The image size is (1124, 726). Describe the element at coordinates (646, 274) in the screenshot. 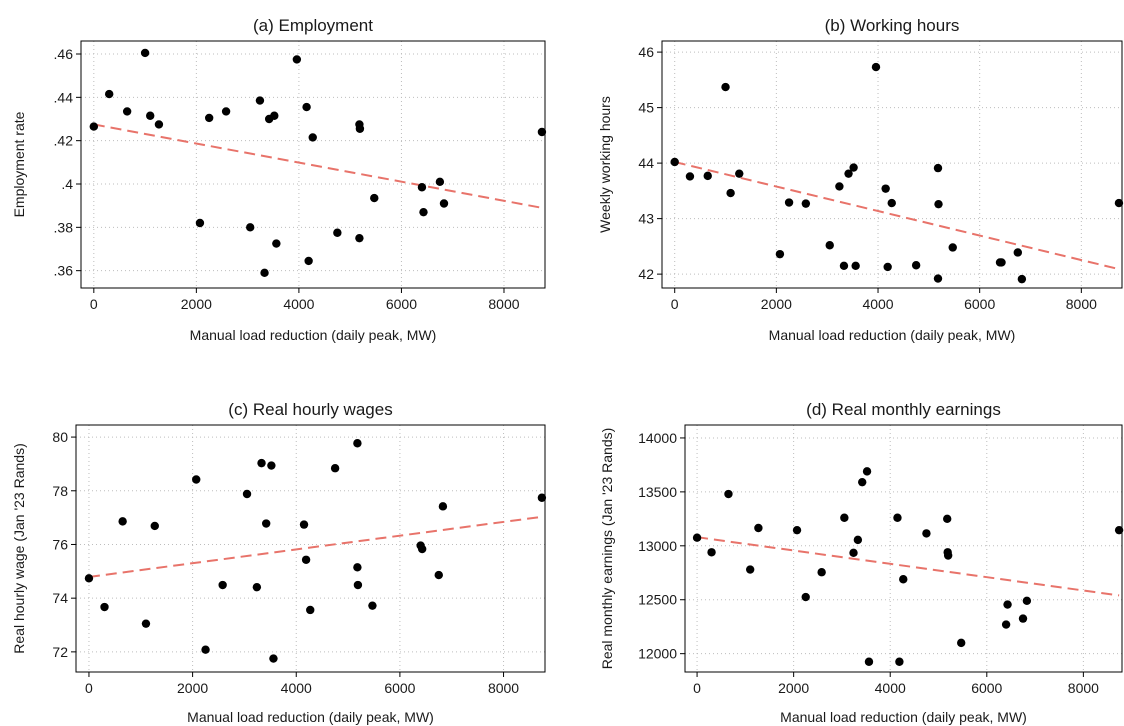

I see `y-tick-label: 42` at that location.